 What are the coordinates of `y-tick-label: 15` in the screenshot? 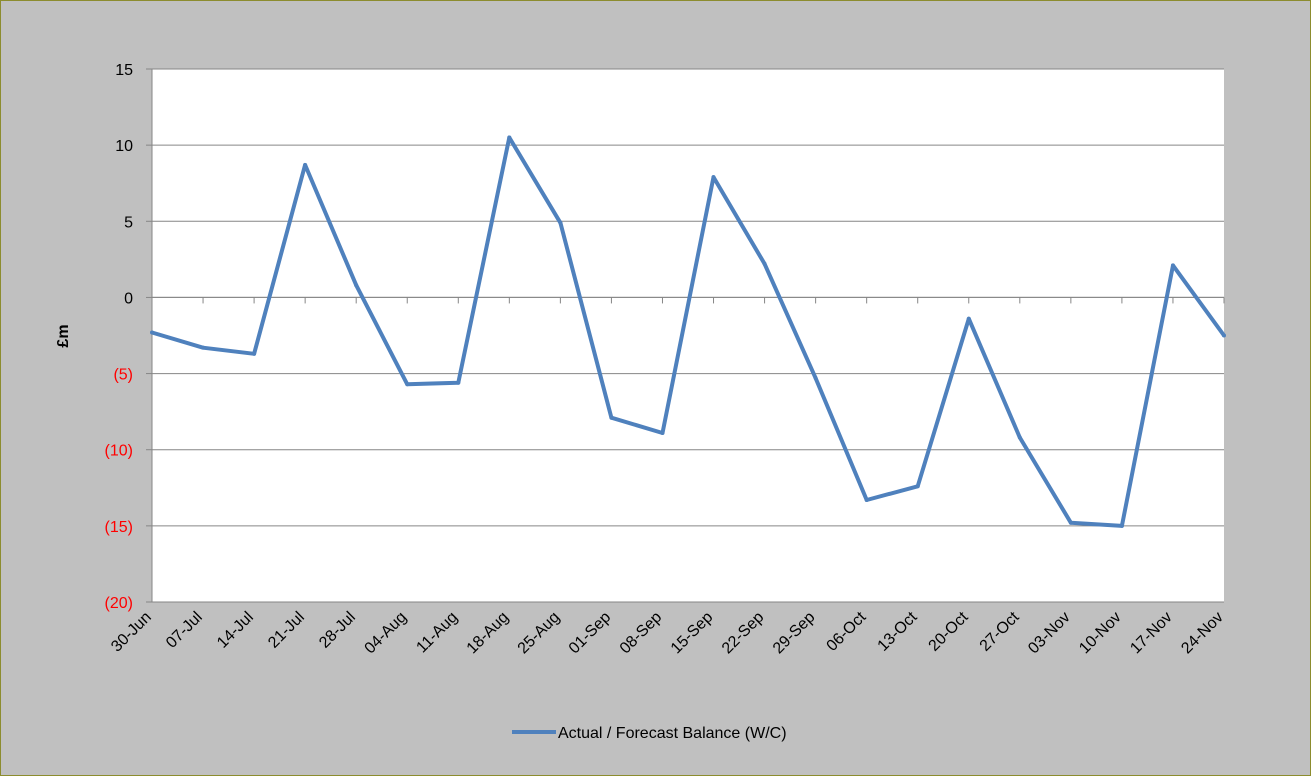 It's located at (124, 70).